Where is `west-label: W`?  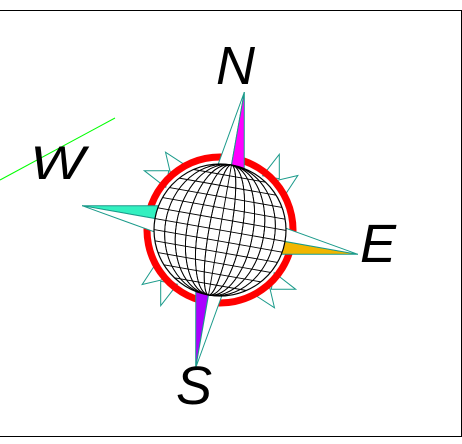 west-label: W is located at coordinates (60, 163).